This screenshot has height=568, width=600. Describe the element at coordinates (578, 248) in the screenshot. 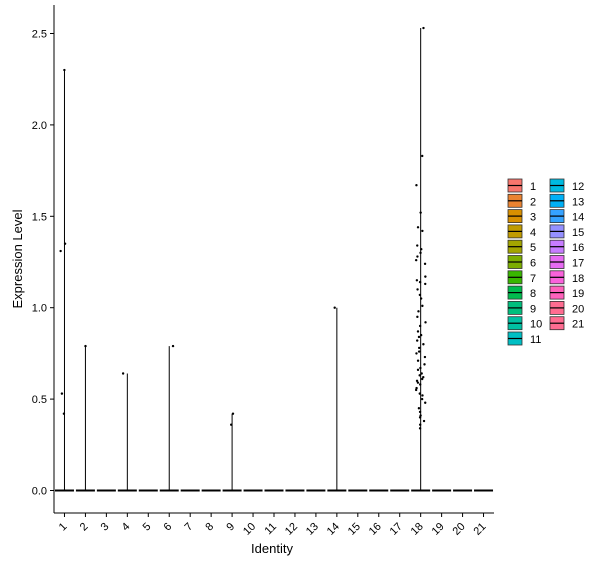

I see `legend-label: 16` at that location.